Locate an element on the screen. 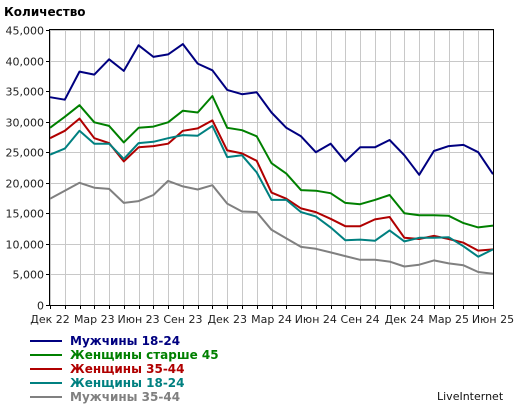 The image size is (520, 405). x-tick-label: Сен 23 is located at coordinates (182, 319).